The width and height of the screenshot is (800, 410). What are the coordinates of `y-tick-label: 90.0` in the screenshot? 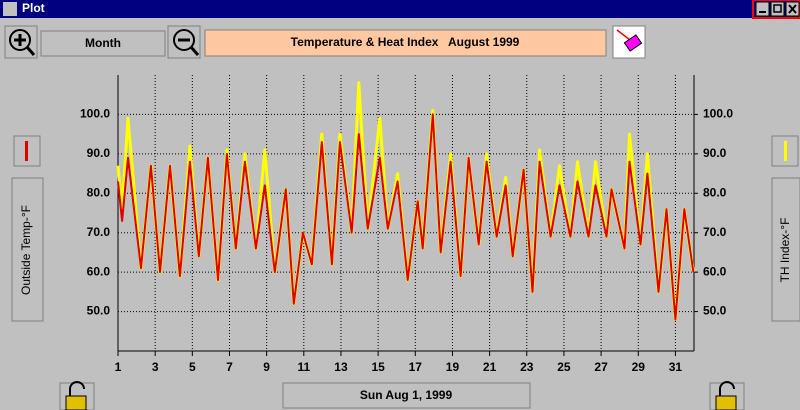 It's located at (99, 153).